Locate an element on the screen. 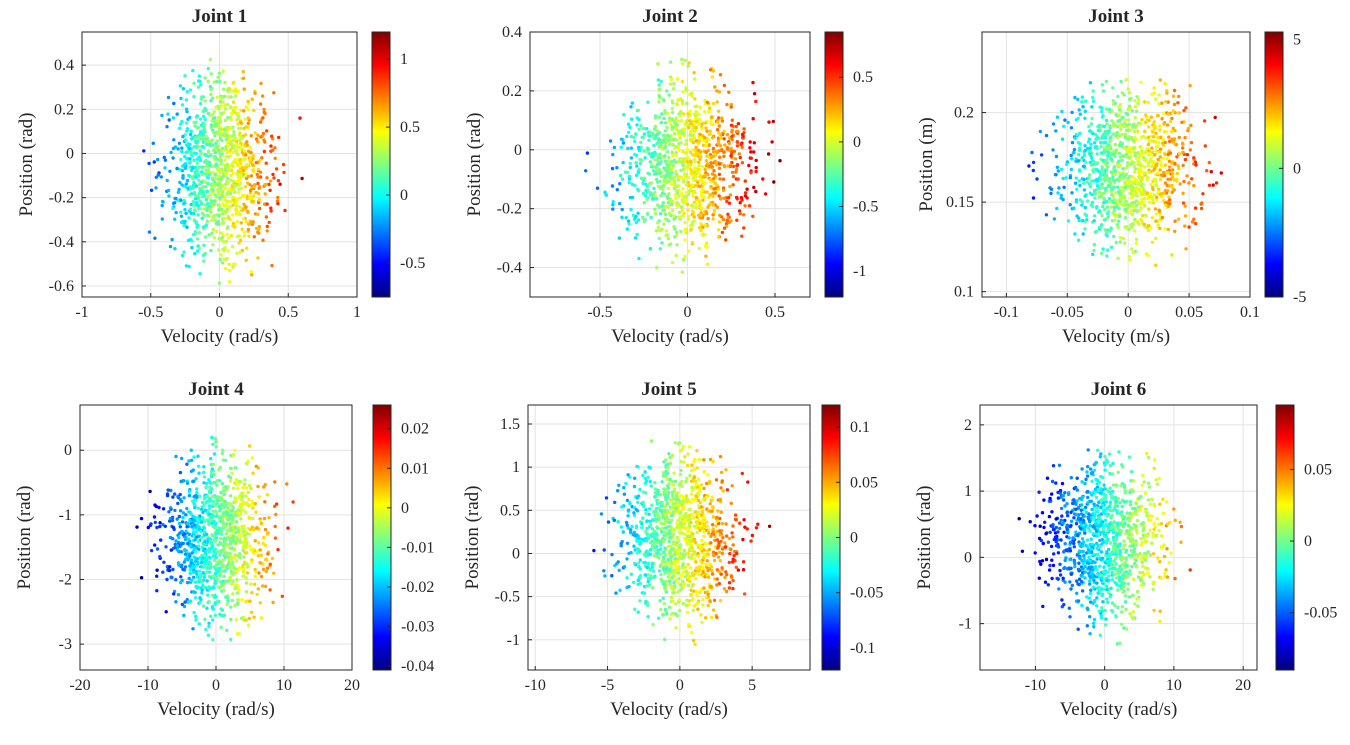  colorbar-tick-label: 5 is located at coordinates (1297, 40).